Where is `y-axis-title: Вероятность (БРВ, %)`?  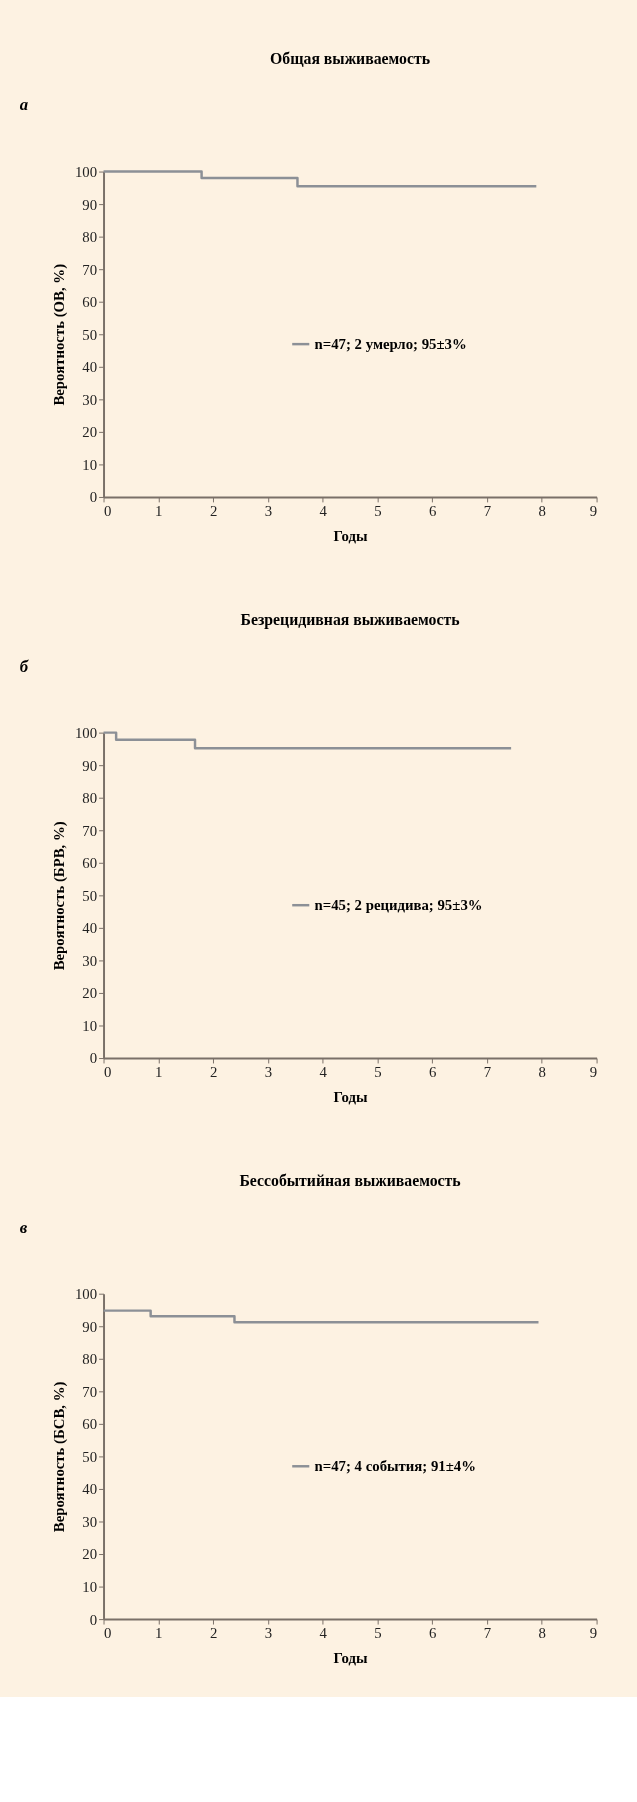
y-axis-title: Вероятность (БРВ, %) is located at coordinates (60, 896).